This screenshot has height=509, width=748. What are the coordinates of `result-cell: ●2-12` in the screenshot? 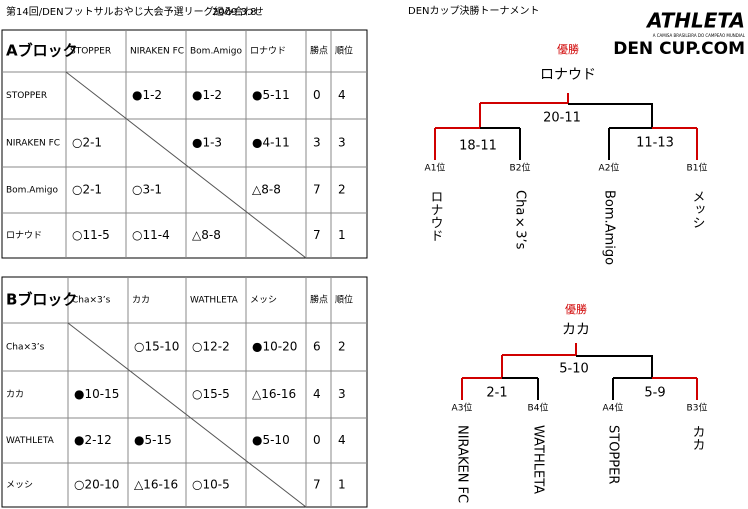 It's located at (93, 440).